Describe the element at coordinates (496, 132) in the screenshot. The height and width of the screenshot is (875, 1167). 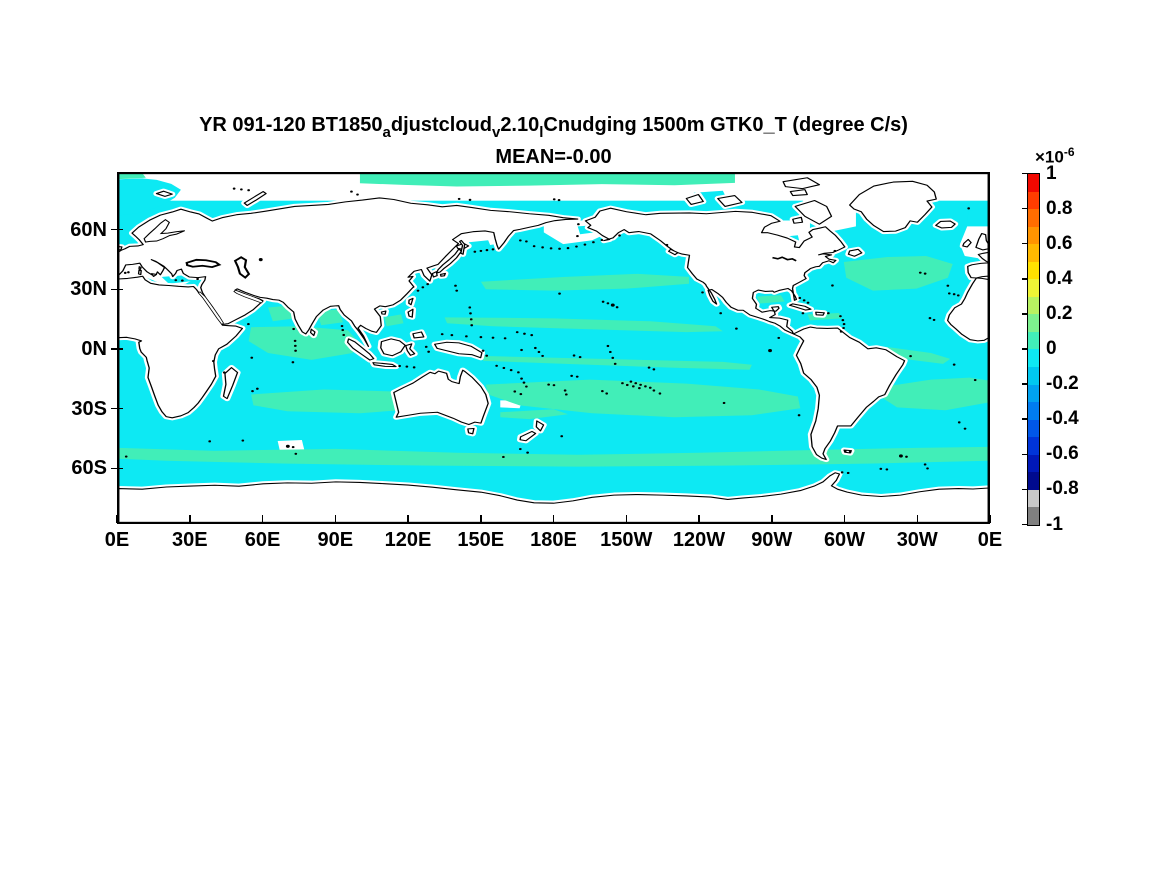
I see `title-subscript: v` at that location.